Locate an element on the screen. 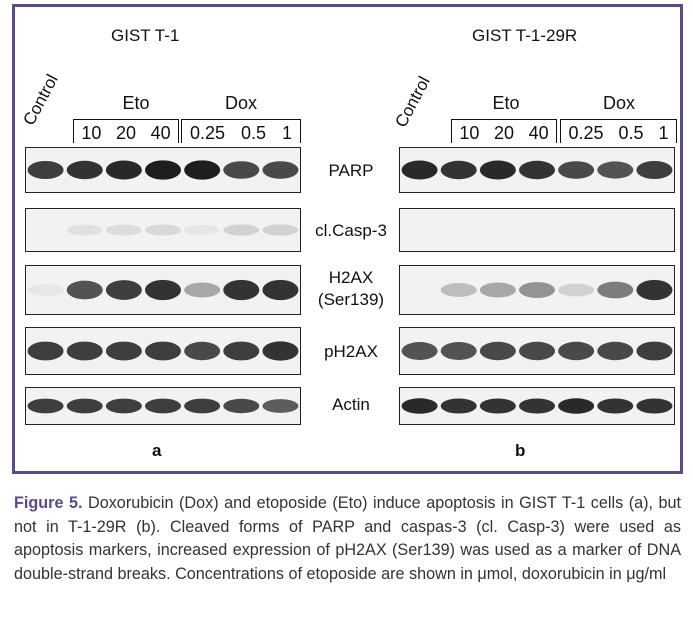 This screenshot has width=693, height=630. marker-label-line: cl.Casp-3 is located at coordinates (351, 230).